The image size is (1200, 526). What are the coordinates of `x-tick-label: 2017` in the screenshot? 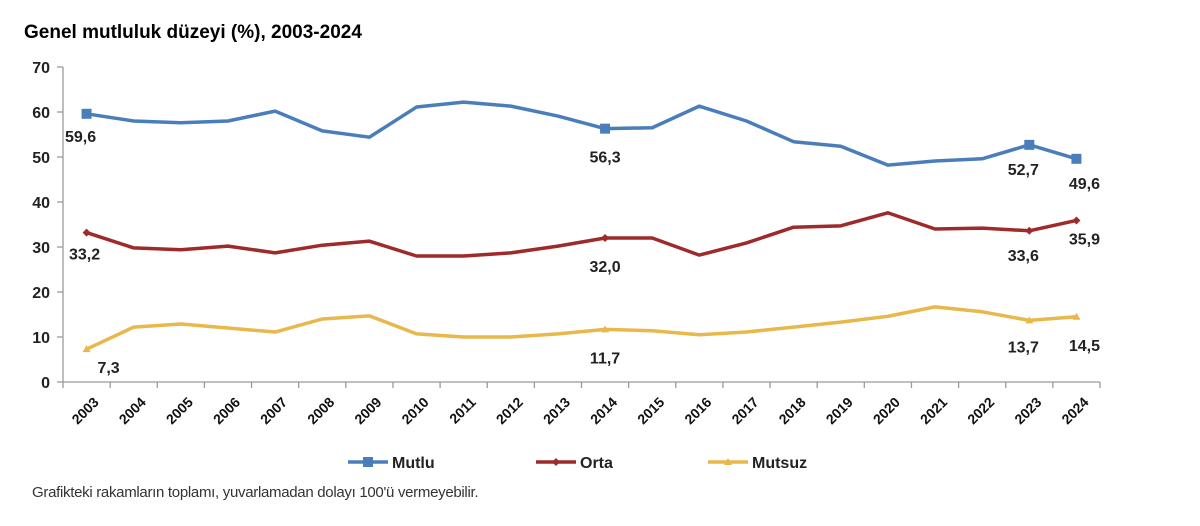 It's located at (744, 410).